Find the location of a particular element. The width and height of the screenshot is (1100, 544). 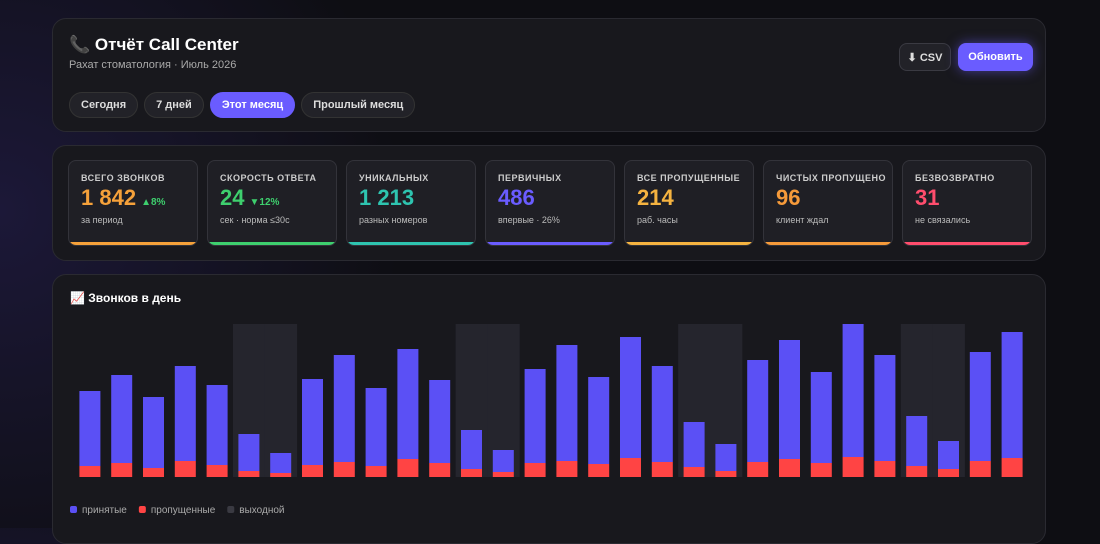

kpi-note: раб. часы is located at coordinates (657, 220).